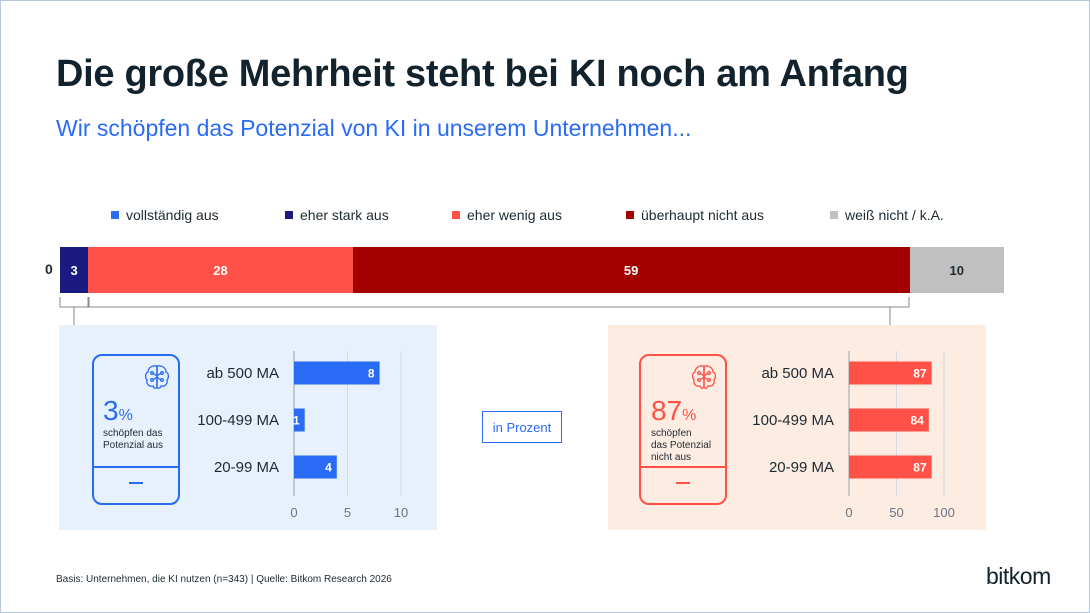 This screenshot has width=1090, height=613. I want to click on left-callout-unit: %, so click(125, 415).